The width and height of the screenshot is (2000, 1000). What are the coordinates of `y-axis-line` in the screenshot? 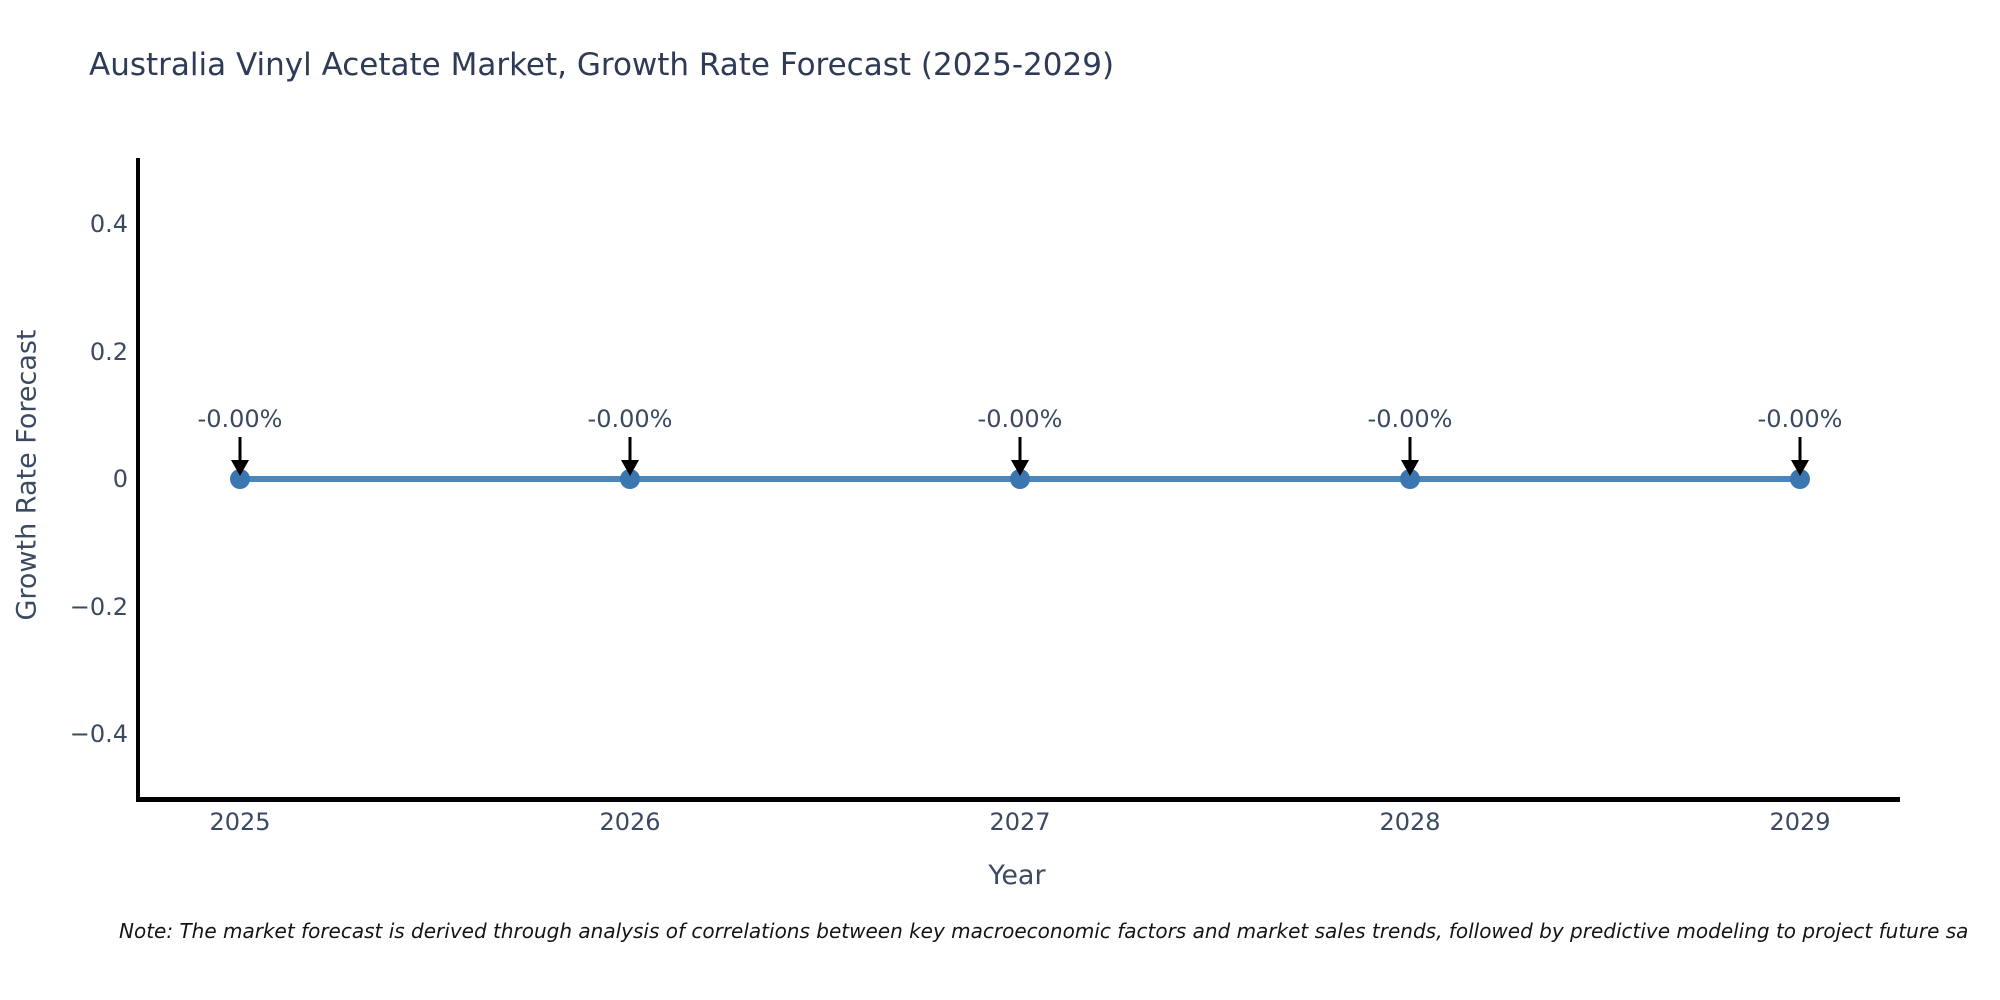 It's located at (138, 480).